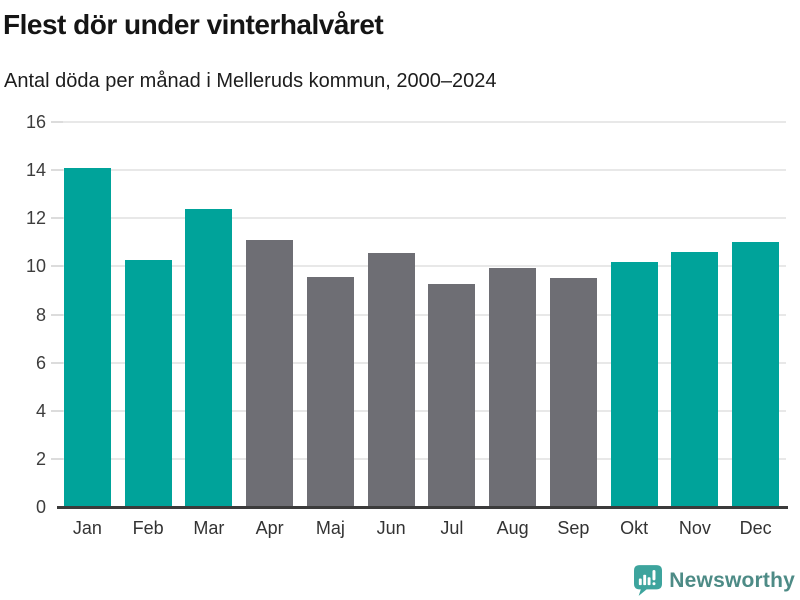  I want to click on bar-aug, so click(513, 387).